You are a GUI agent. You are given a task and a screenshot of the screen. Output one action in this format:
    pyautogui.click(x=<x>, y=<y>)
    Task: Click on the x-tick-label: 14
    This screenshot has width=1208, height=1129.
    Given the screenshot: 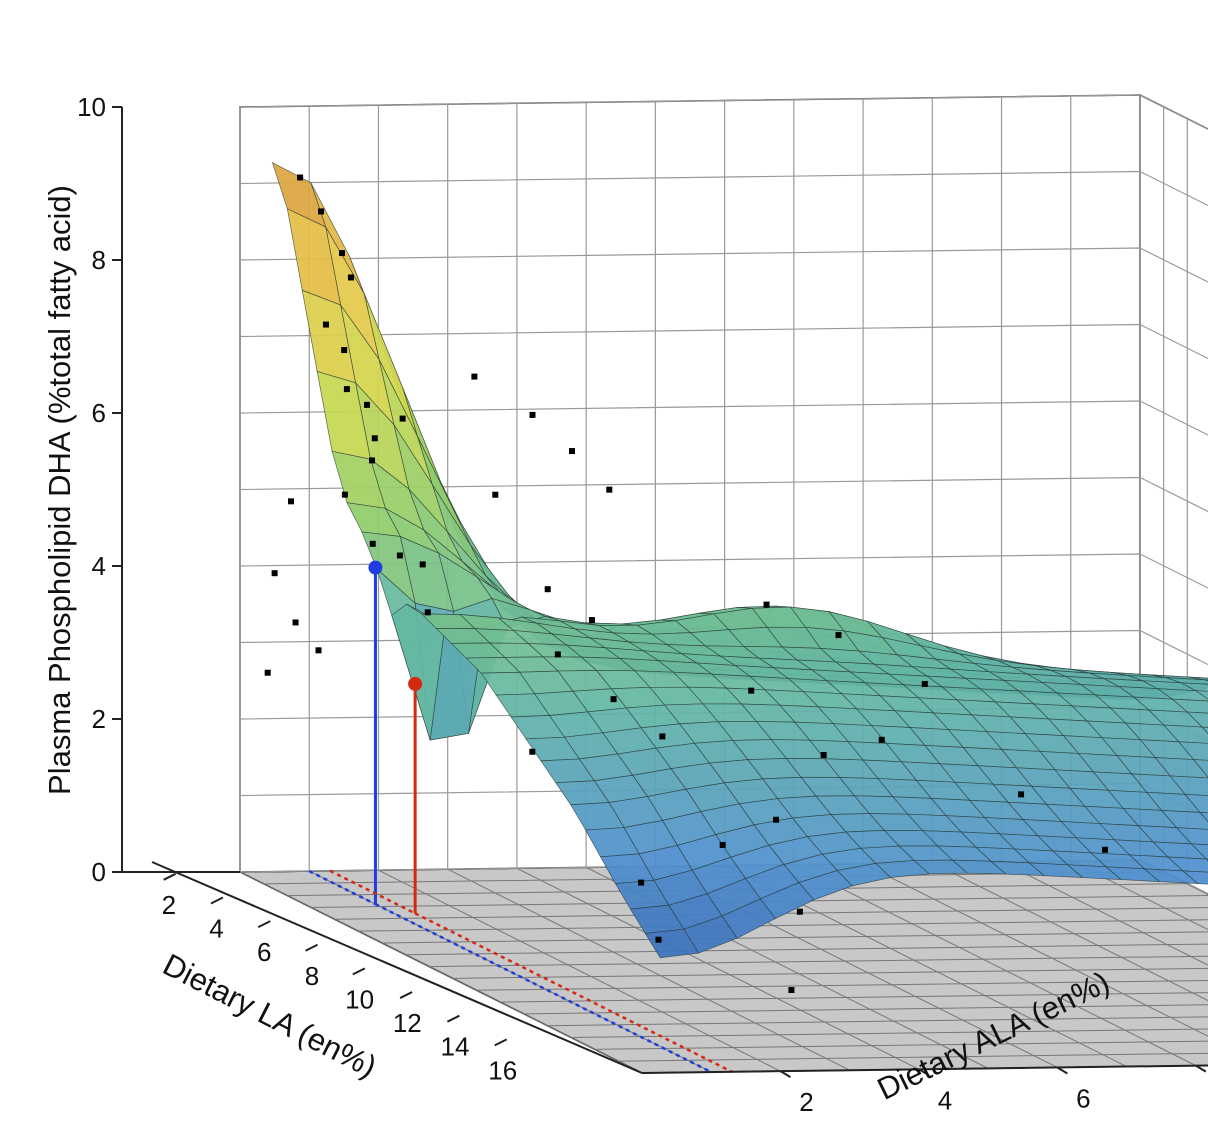 What is the action you would take?
    pyautogui.click(x=455, y=1047)
    